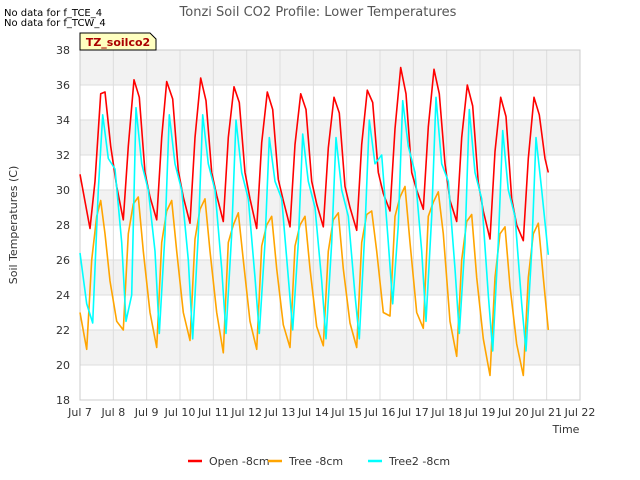  I want to click on legend-label: Tree -8cm, so click(315, 461).